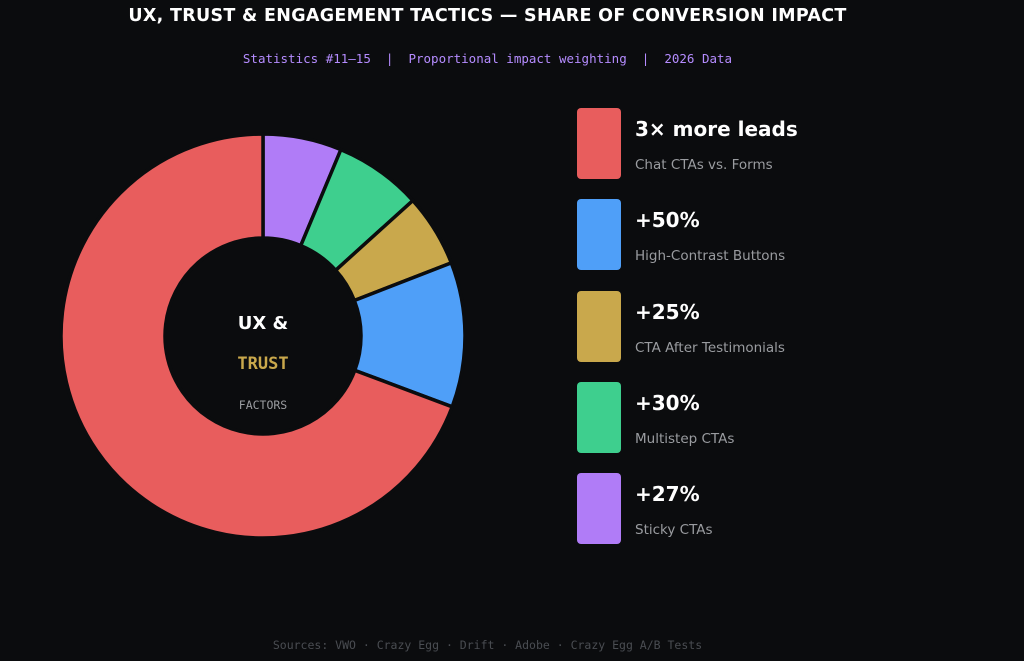 Image resolution: width=1024 pixels, height=661 pixels. Describe the element at coordinates (710, 256) in the screenshot. I see `legend-label: High-Contrast Buttons` at that location.